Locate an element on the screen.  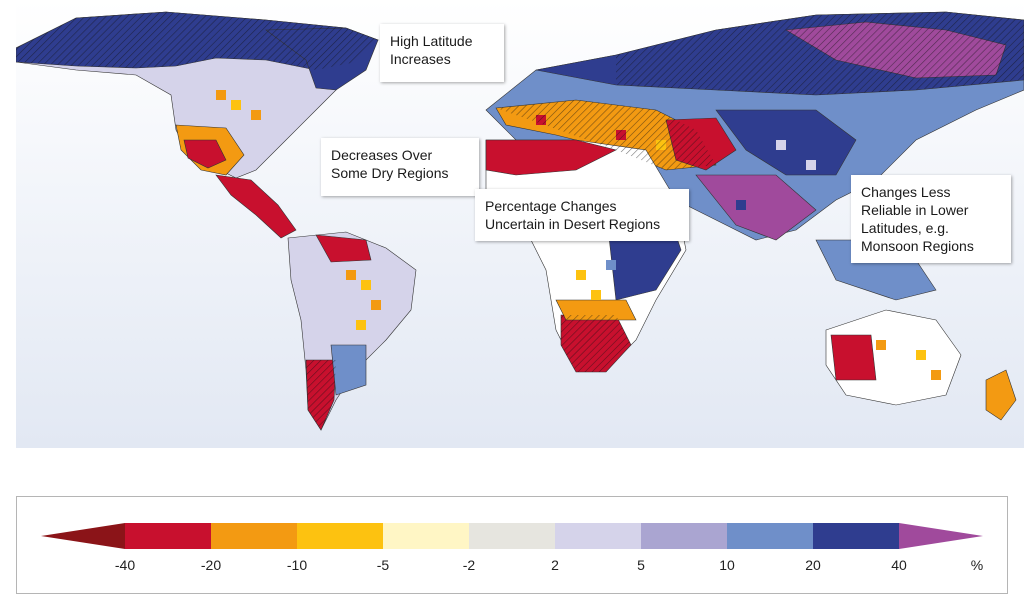
region-mexico-north is located at coordinates (205, 154).